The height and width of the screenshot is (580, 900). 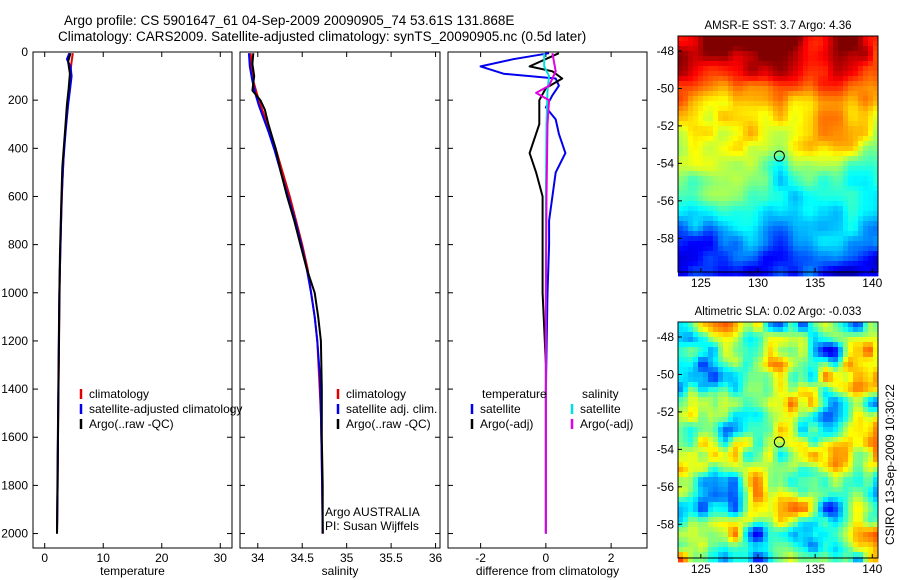 What do you see at coordinates (18, 245) in the screenshot?
I see `y-tick-label: 800` at bounding box center [18, 245].